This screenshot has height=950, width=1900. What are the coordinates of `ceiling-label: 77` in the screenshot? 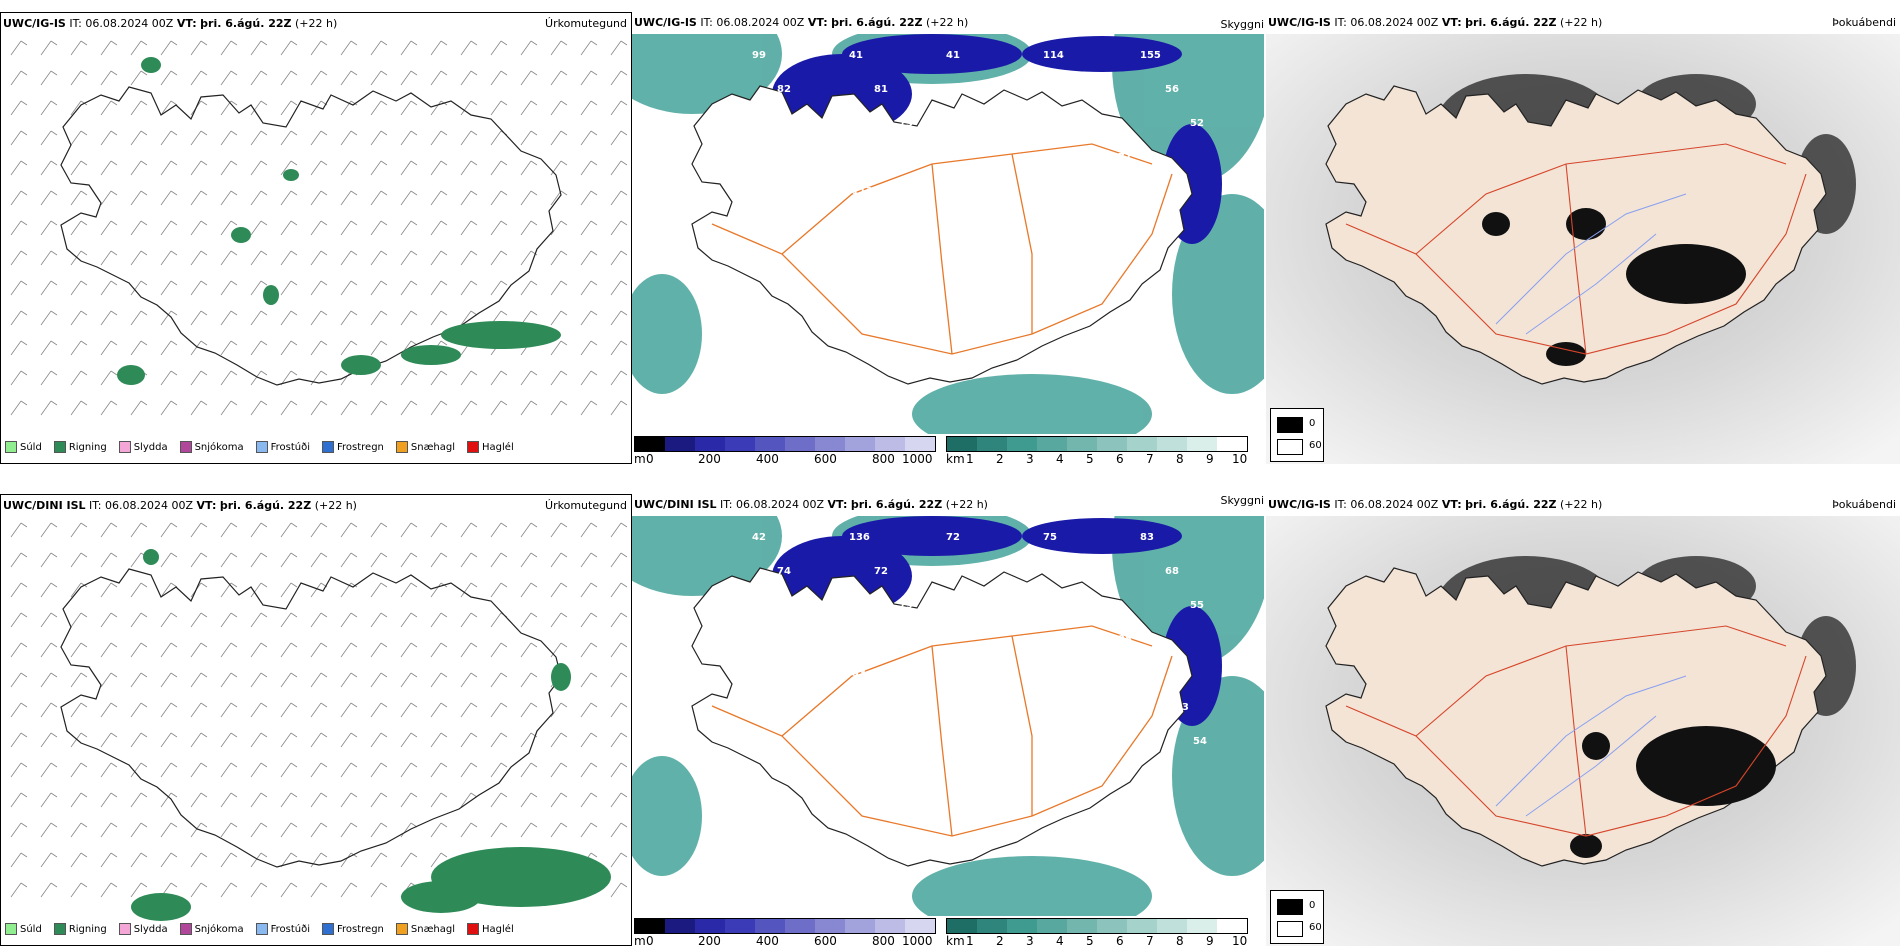 It's located at (909, 741).